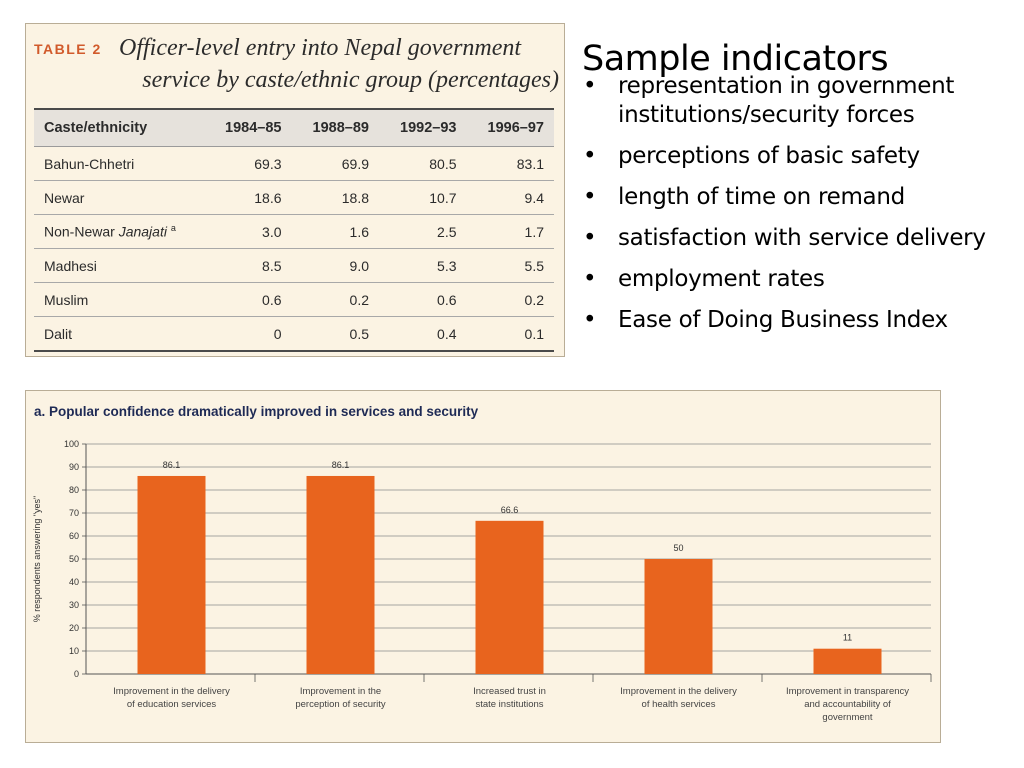 This screenshot has width=1024, height=768. Describe the element at coordinates (173, 228) in the screenshot. I see `footnote-marker: a` at that location.